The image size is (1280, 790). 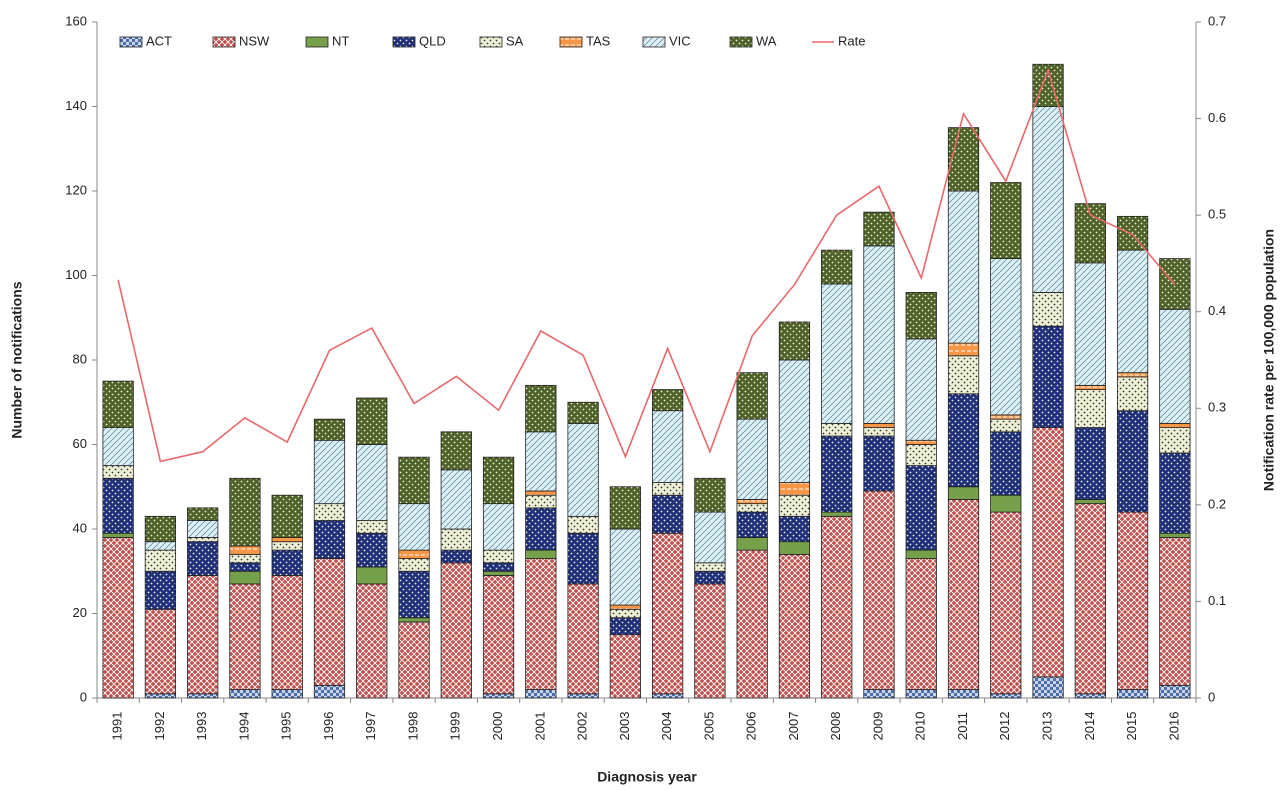 What do you see at coordinates (1217, 310) in the screenshot?
I see `y2-tick-label: 0.4` at bounding box center [1217, 310].